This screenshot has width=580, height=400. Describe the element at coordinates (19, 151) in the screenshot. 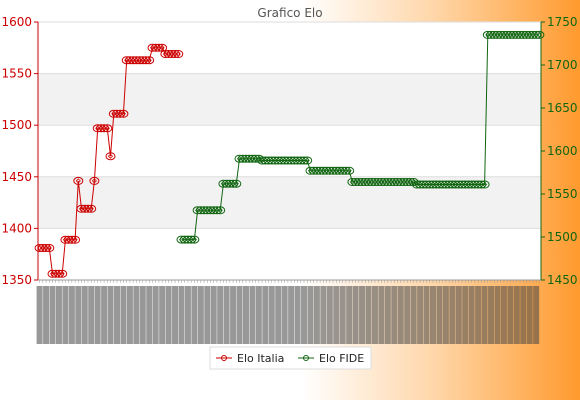

I see `y-axis-left: 1350 1400 1450 1500 1550 1600` at that location.